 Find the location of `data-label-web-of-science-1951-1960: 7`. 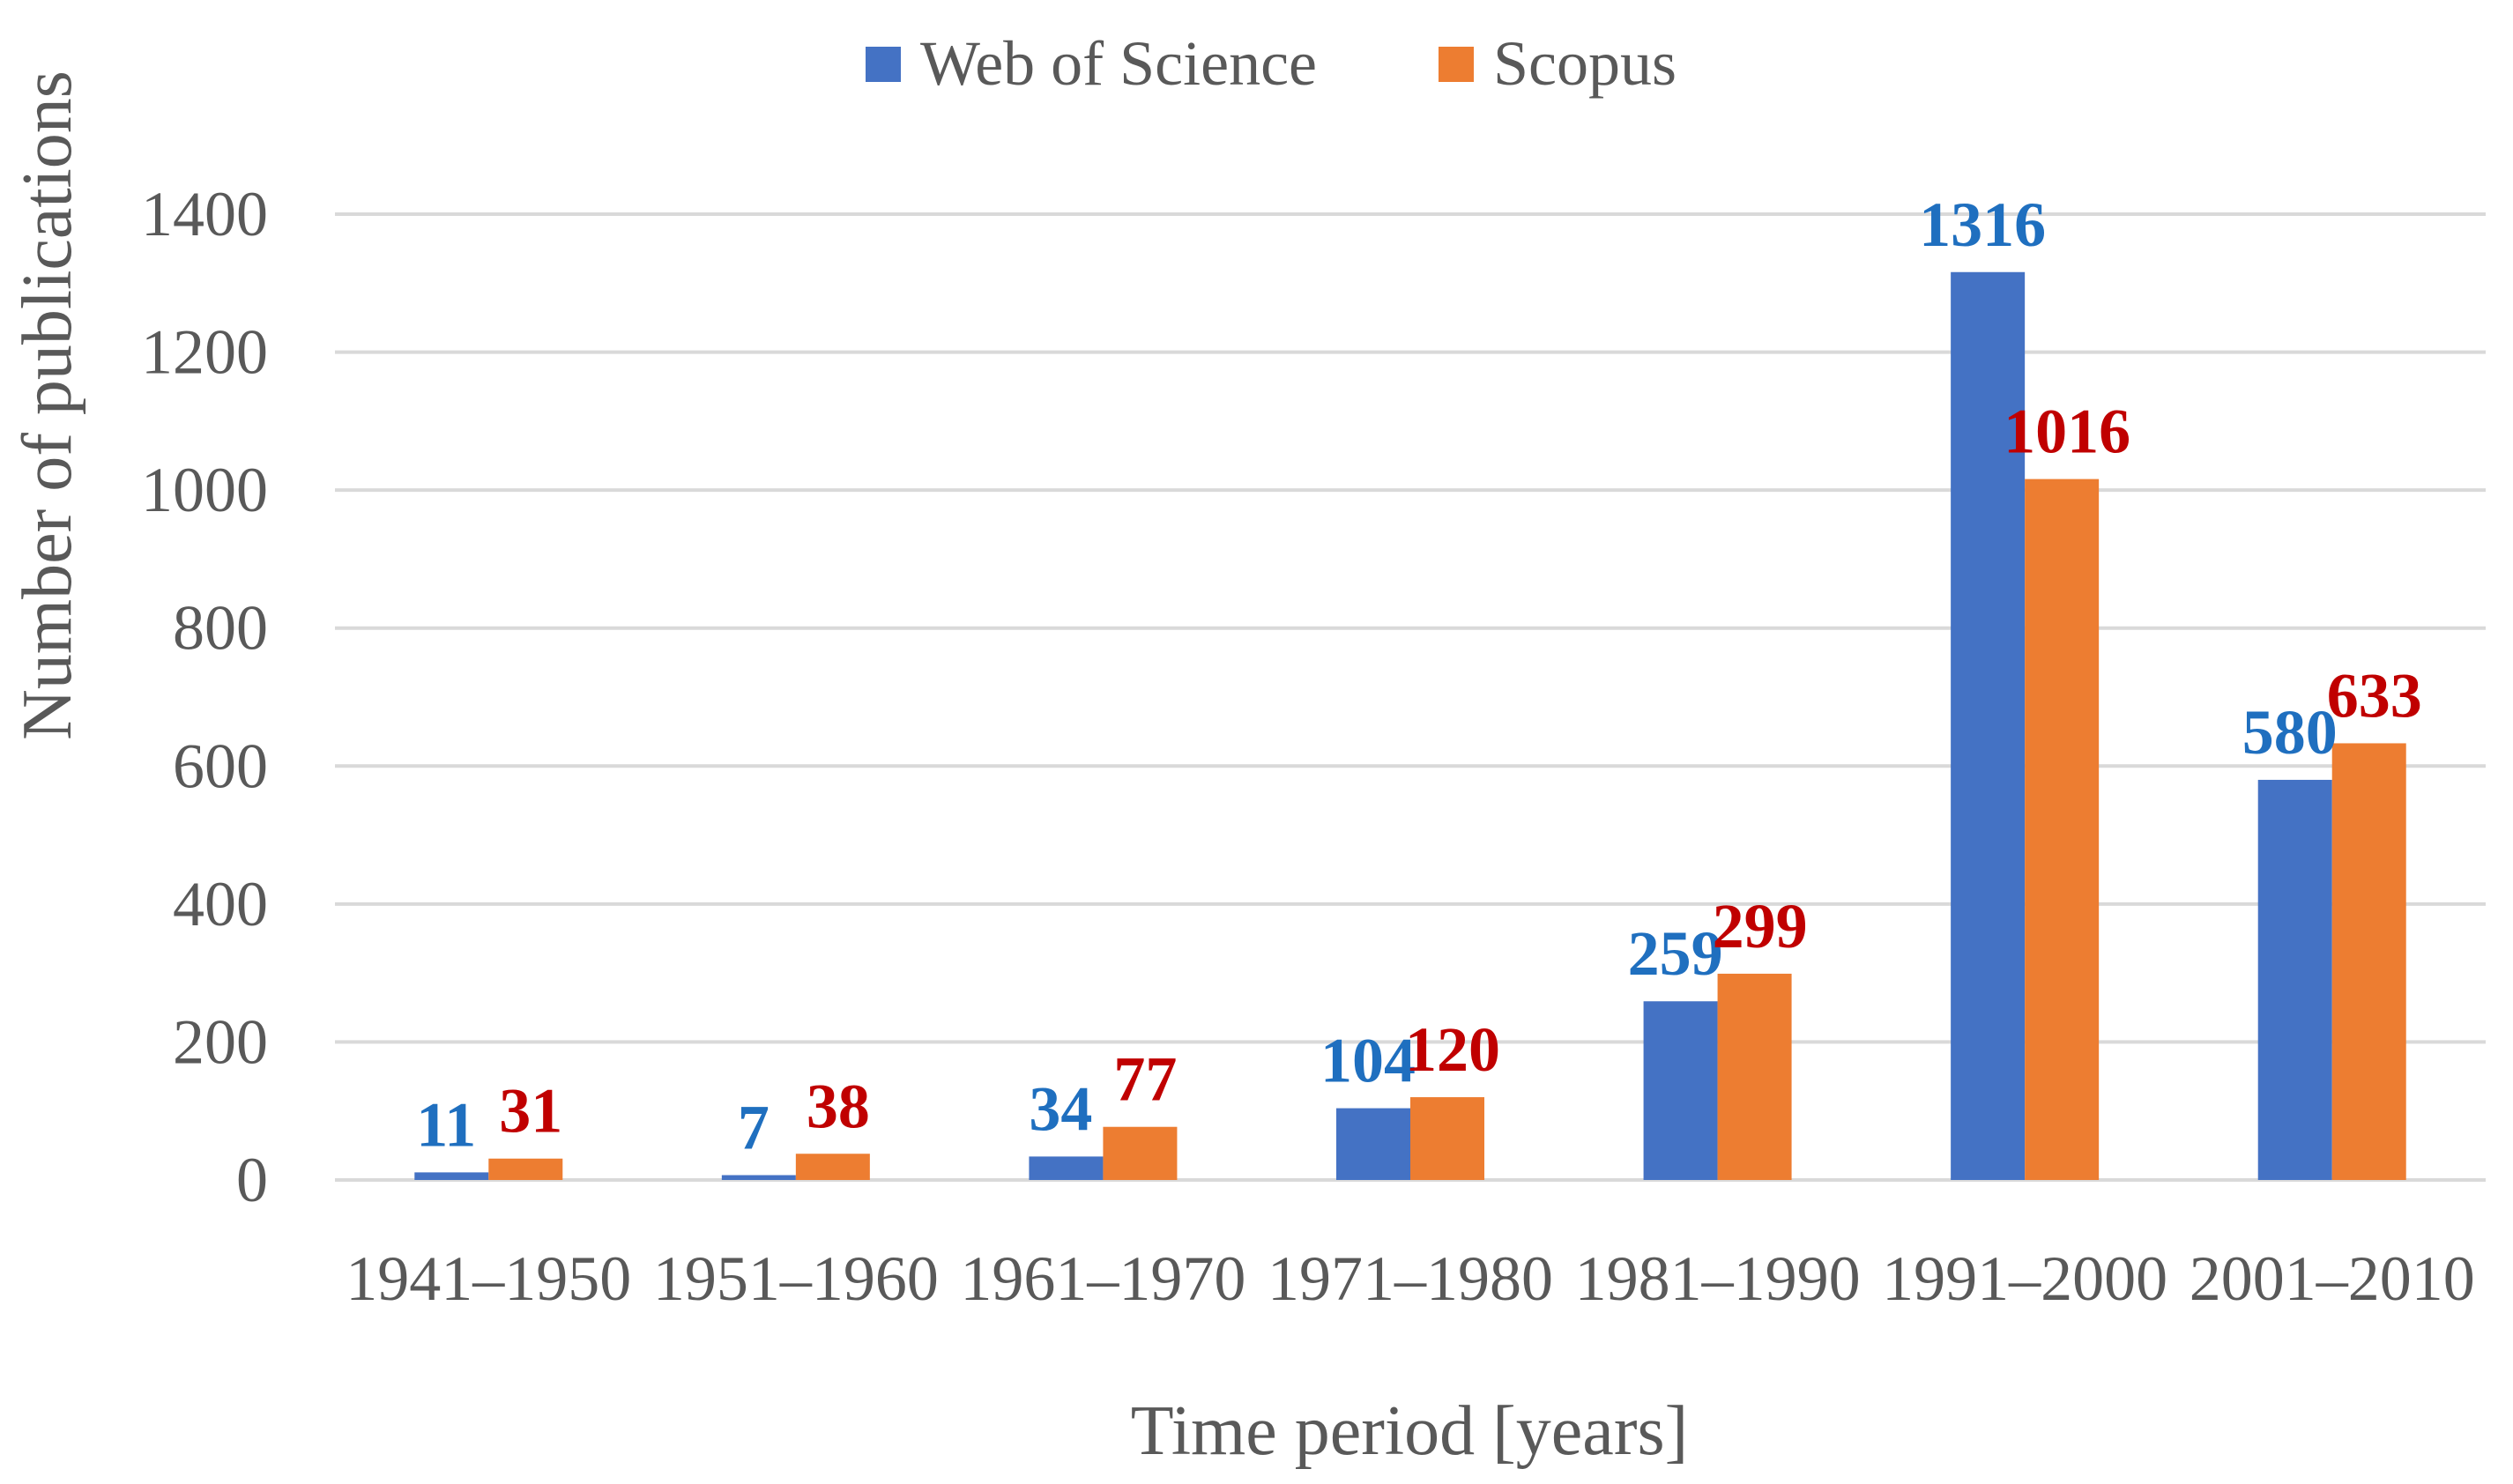

data-label-web-of-science-1951-1960: 7 is located at coordinates (754, 1128).